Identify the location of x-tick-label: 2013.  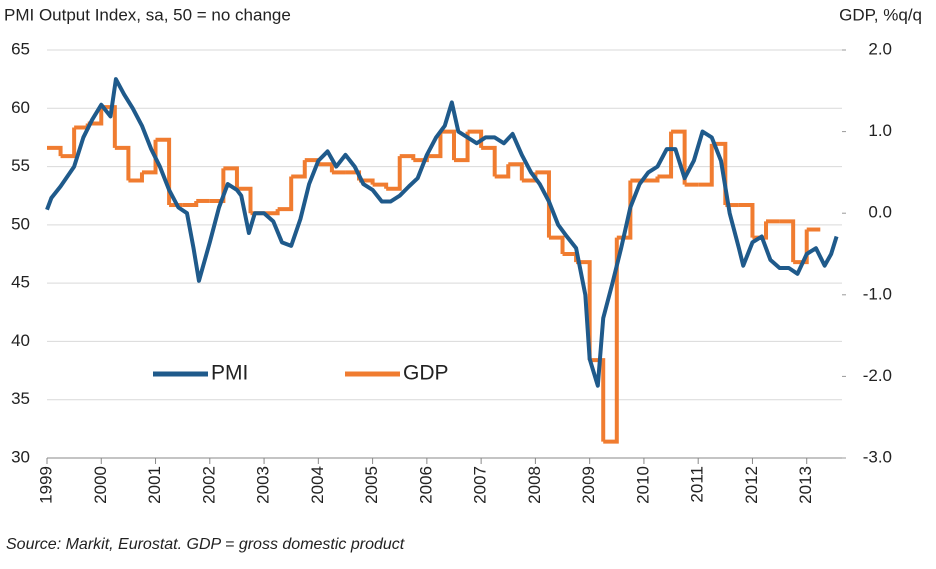
(805, 485).